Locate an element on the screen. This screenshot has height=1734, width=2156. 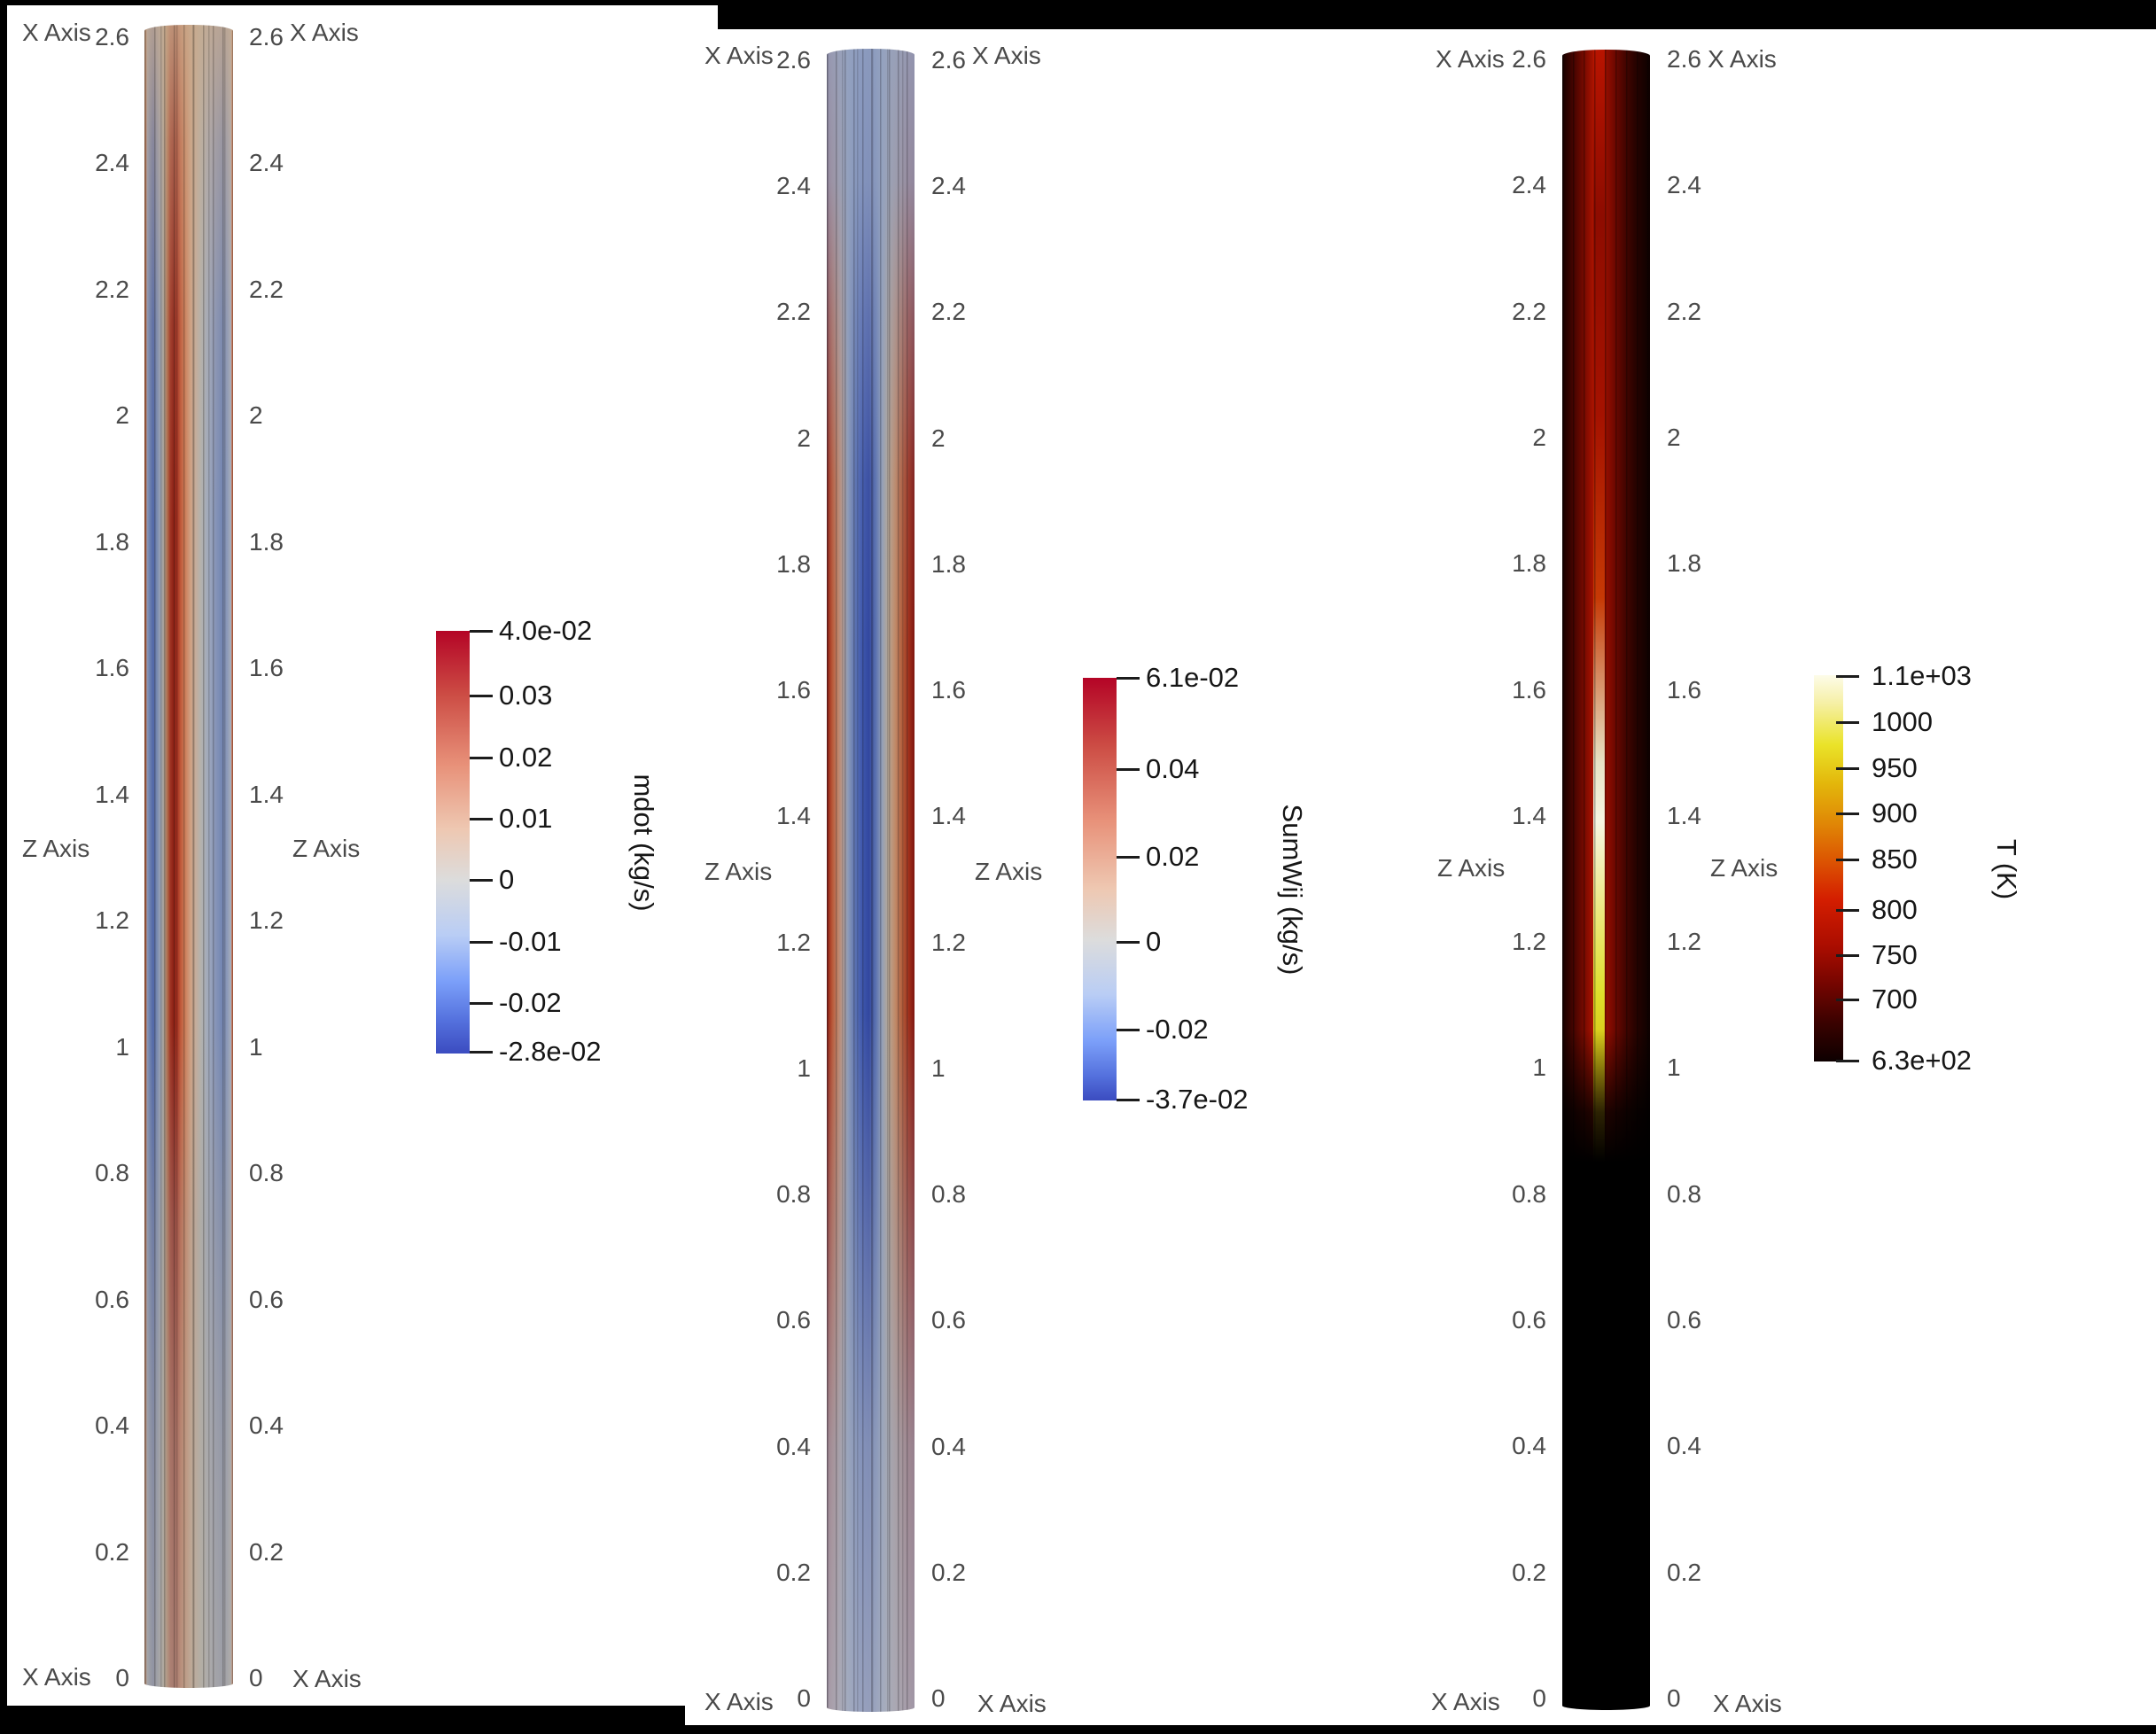
field-rod-mdot is located at coordinates (188, 856).